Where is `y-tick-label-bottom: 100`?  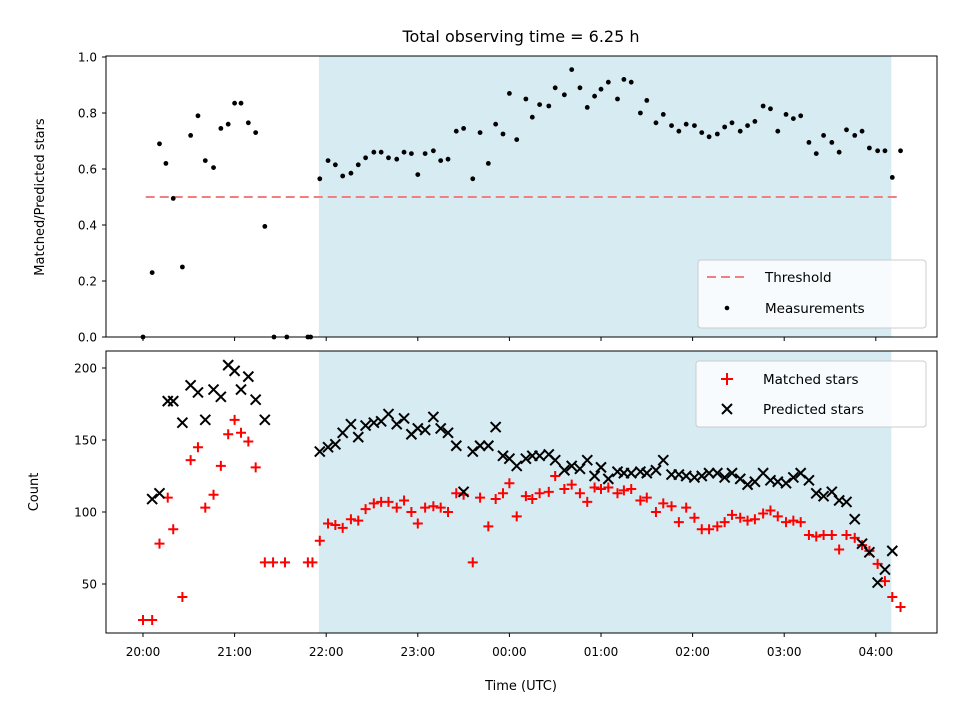
y-tick-label-bottom: 100 is located at coordinates (85, 513).